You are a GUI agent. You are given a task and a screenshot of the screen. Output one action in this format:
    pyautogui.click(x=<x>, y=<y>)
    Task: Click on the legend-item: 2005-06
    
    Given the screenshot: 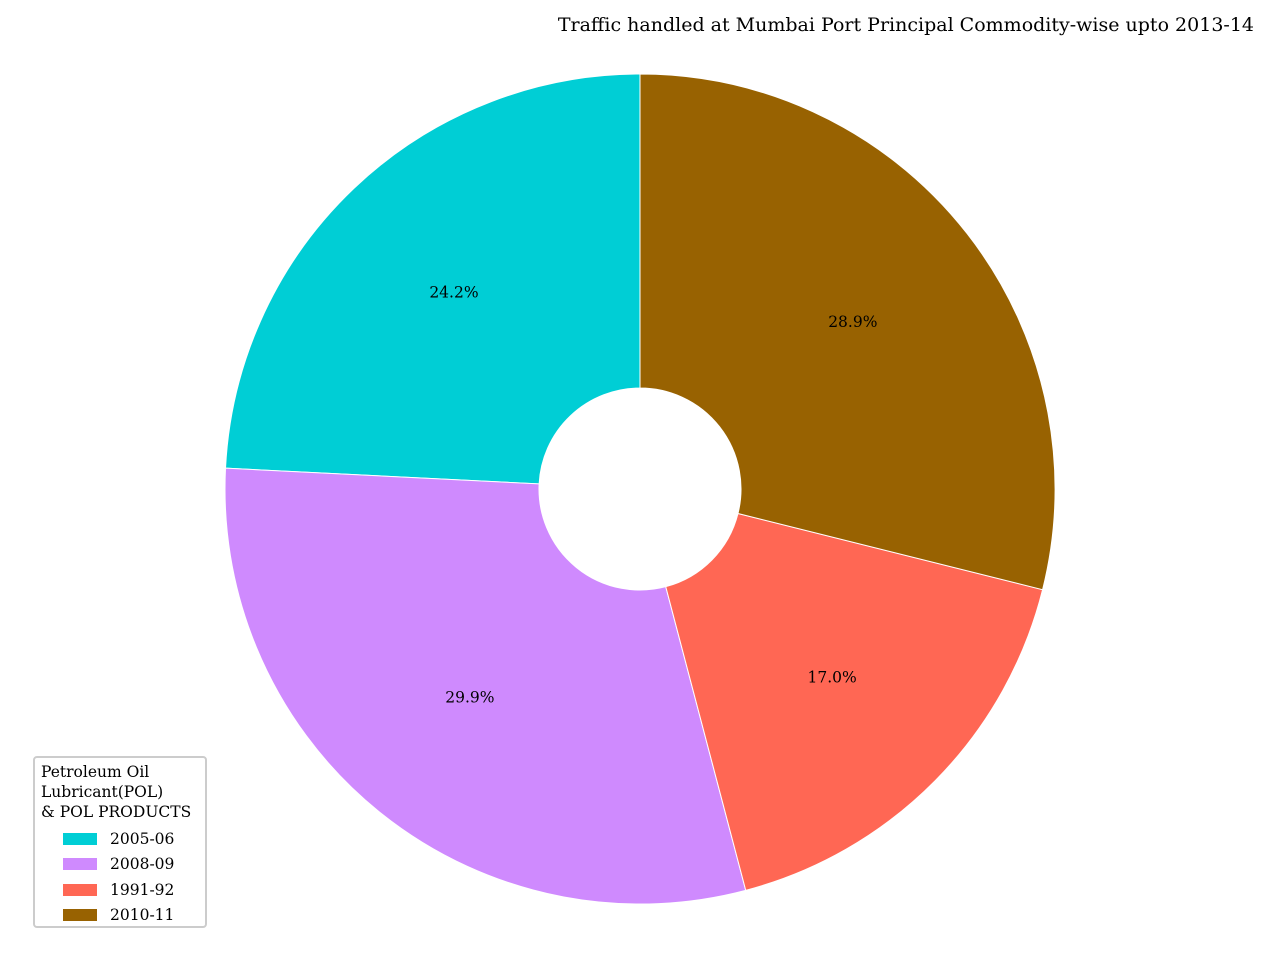 What is the action you would take?
    pyautogui.click(x=120, y=839)
    